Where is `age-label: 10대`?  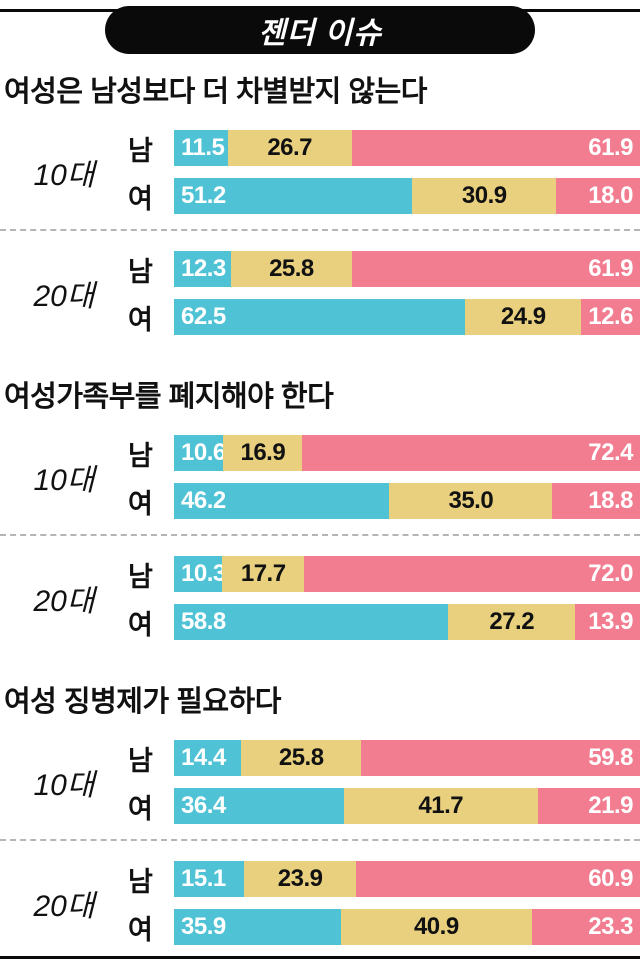
age-label: 10대 is located at coordinates (64, 175).